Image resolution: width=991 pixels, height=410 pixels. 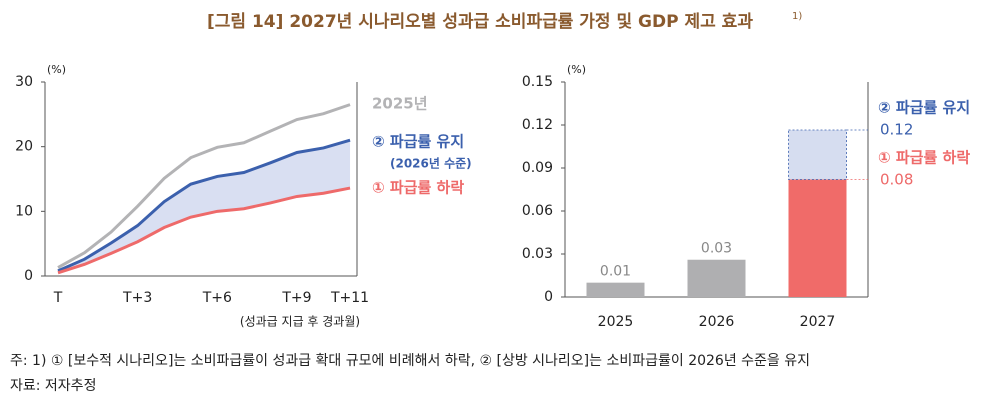 What do you see at coordinates (24, 211) in the screenshot?
I see `y-tick-label: 10` at bounding box center [24, 211].